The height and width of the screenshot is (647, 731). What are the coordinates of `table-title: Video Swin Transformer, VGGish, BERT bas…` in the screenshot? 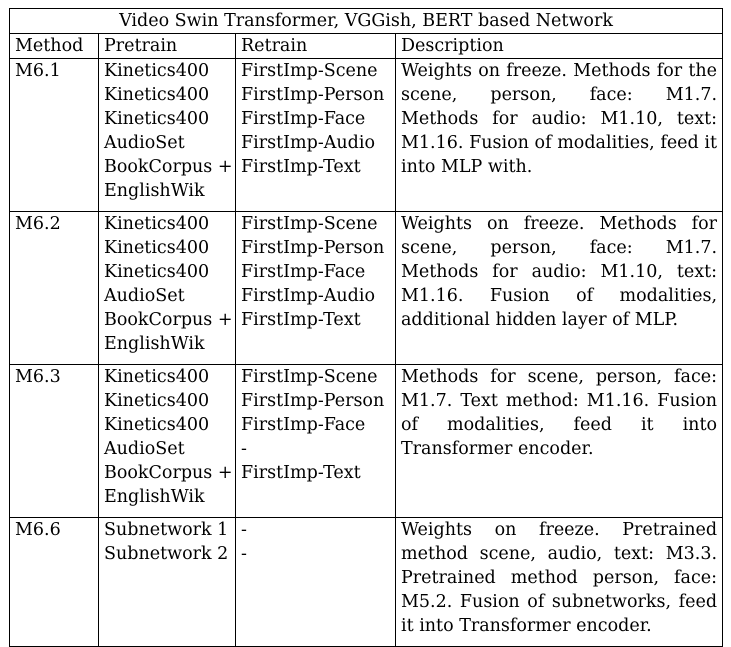 It's located at (366, 21).